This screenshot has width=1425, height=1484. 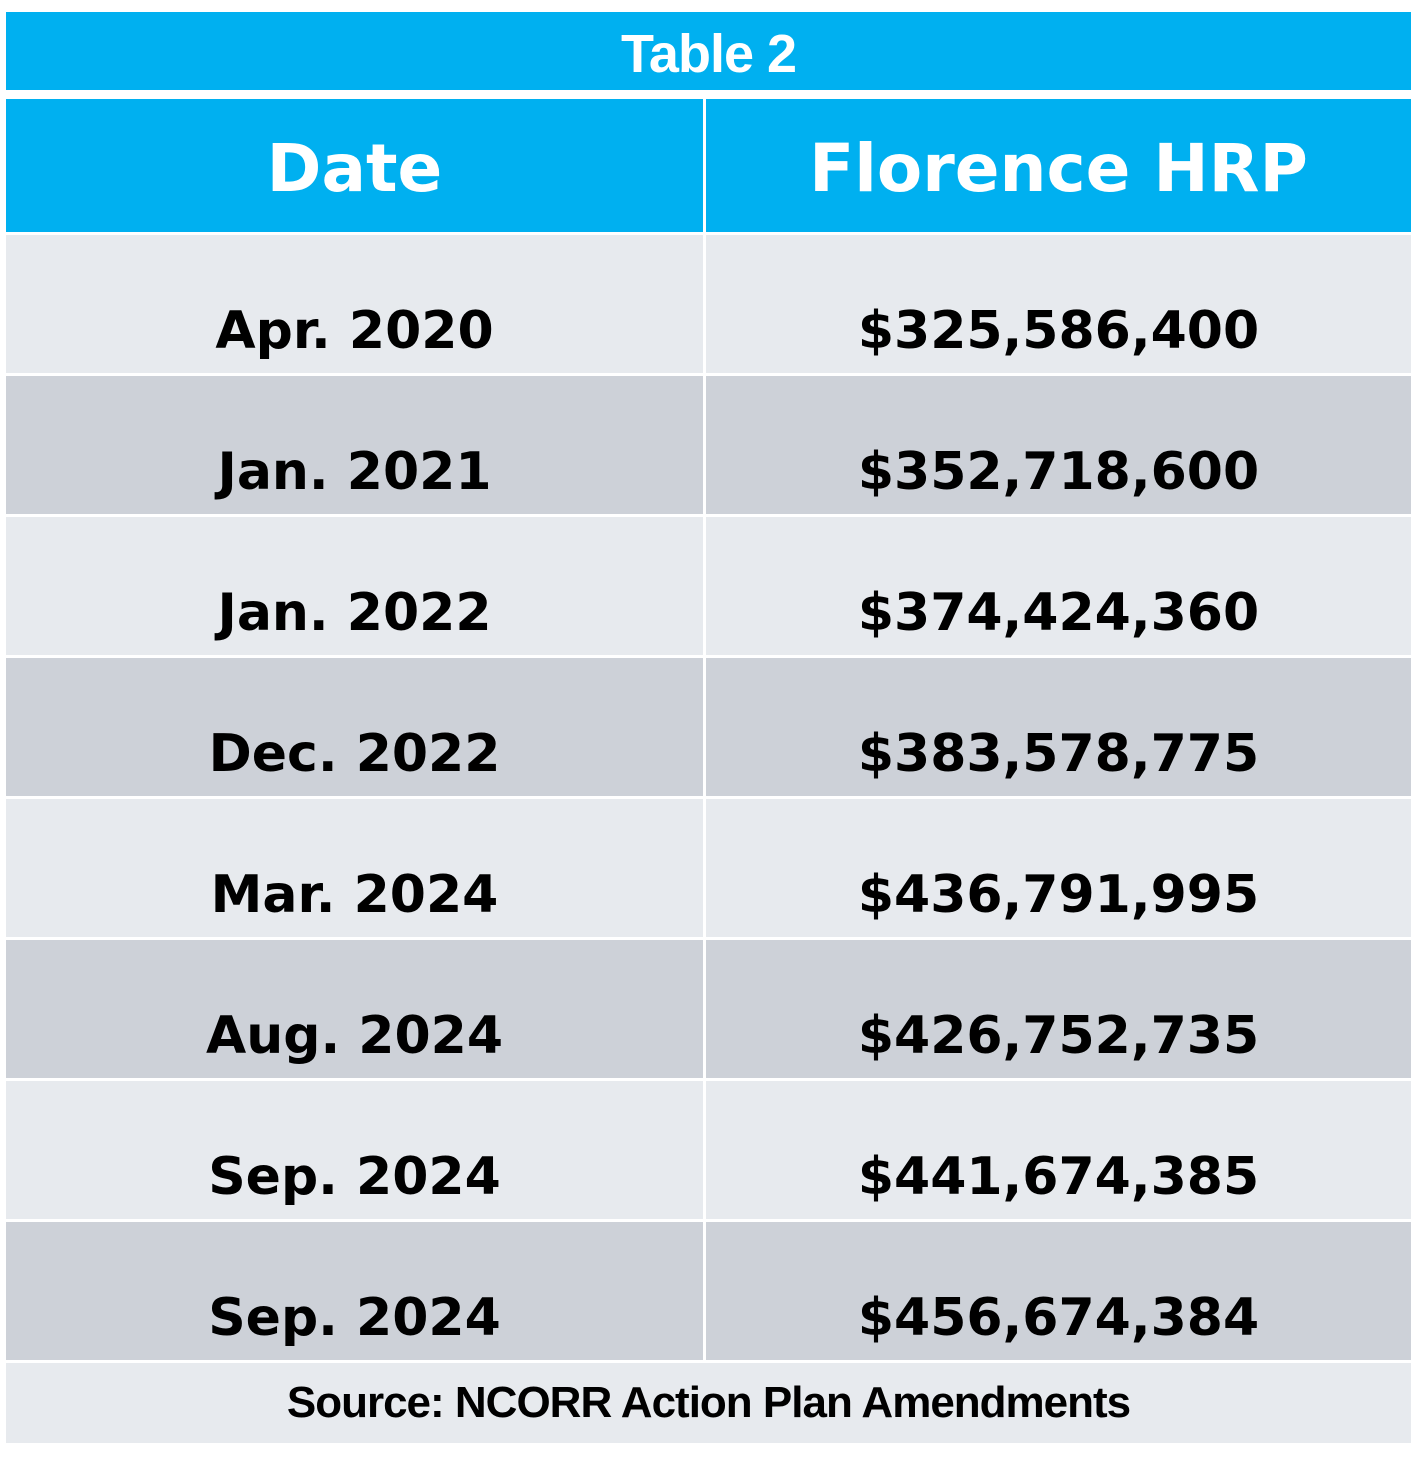 I want to click on table-cell-amount: $383,578,775, so click(x=1058, y=728).